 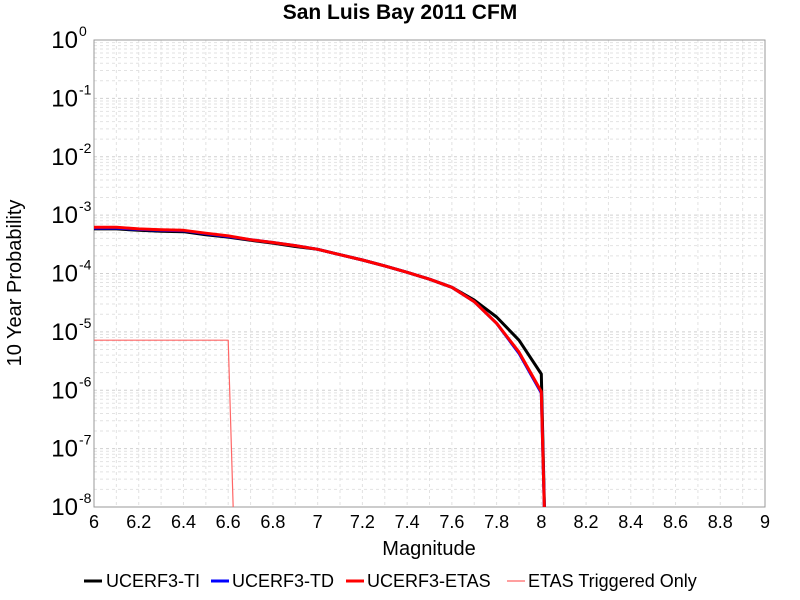 I want to click on y-tick-label: 10 -2, so click(x=71, y=155).